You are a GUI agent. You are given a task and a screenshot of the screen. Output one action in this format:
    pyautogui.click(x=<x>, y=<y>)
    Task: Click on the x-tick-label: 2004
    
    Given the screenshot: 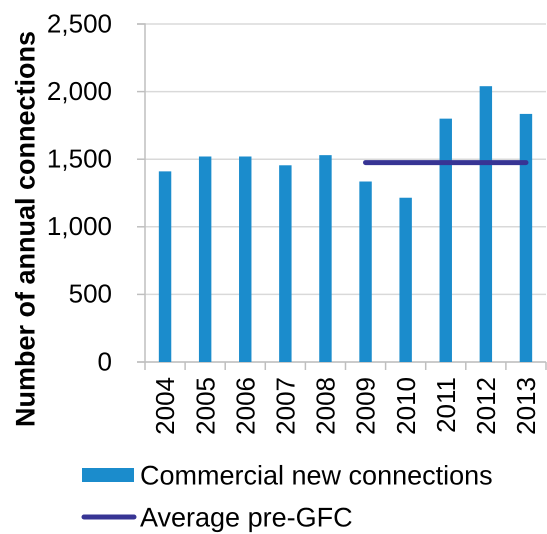 What is the action you would take?
    pyautogui.click(x=165, y=406)
    